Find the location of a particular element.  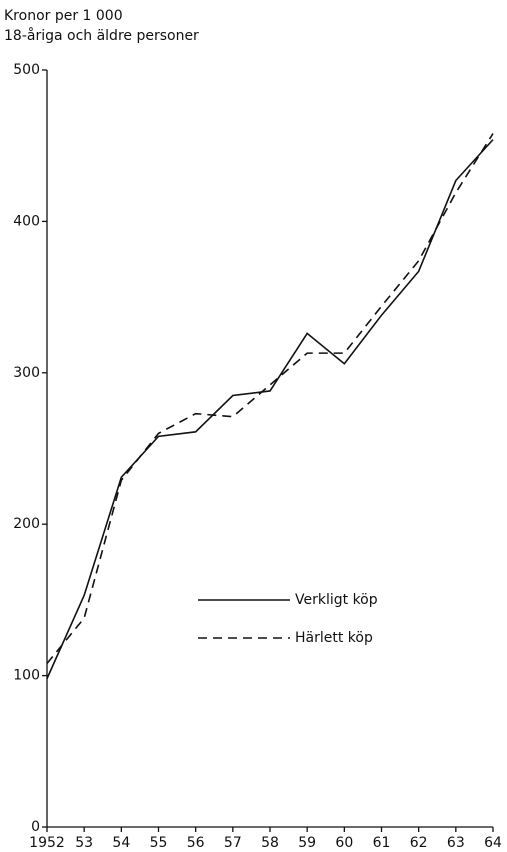

x-tick-label: 59 is located at coordinates (307, 843).